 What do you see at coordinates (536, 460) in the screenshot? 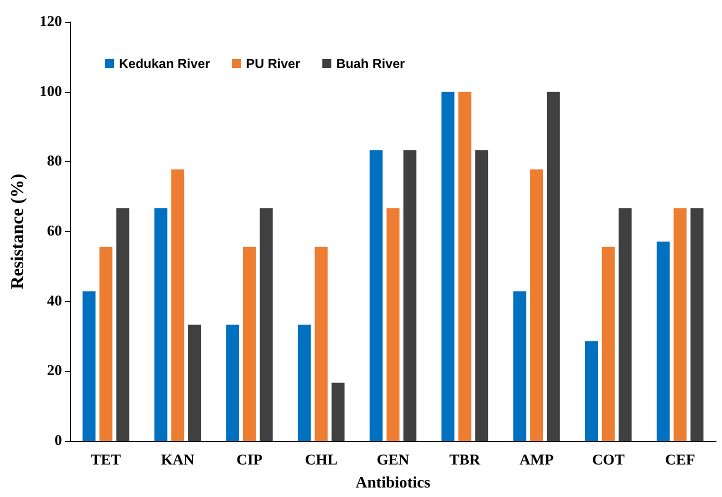
I see `x-tick-label: AMP` at bounding box center [536, 460].